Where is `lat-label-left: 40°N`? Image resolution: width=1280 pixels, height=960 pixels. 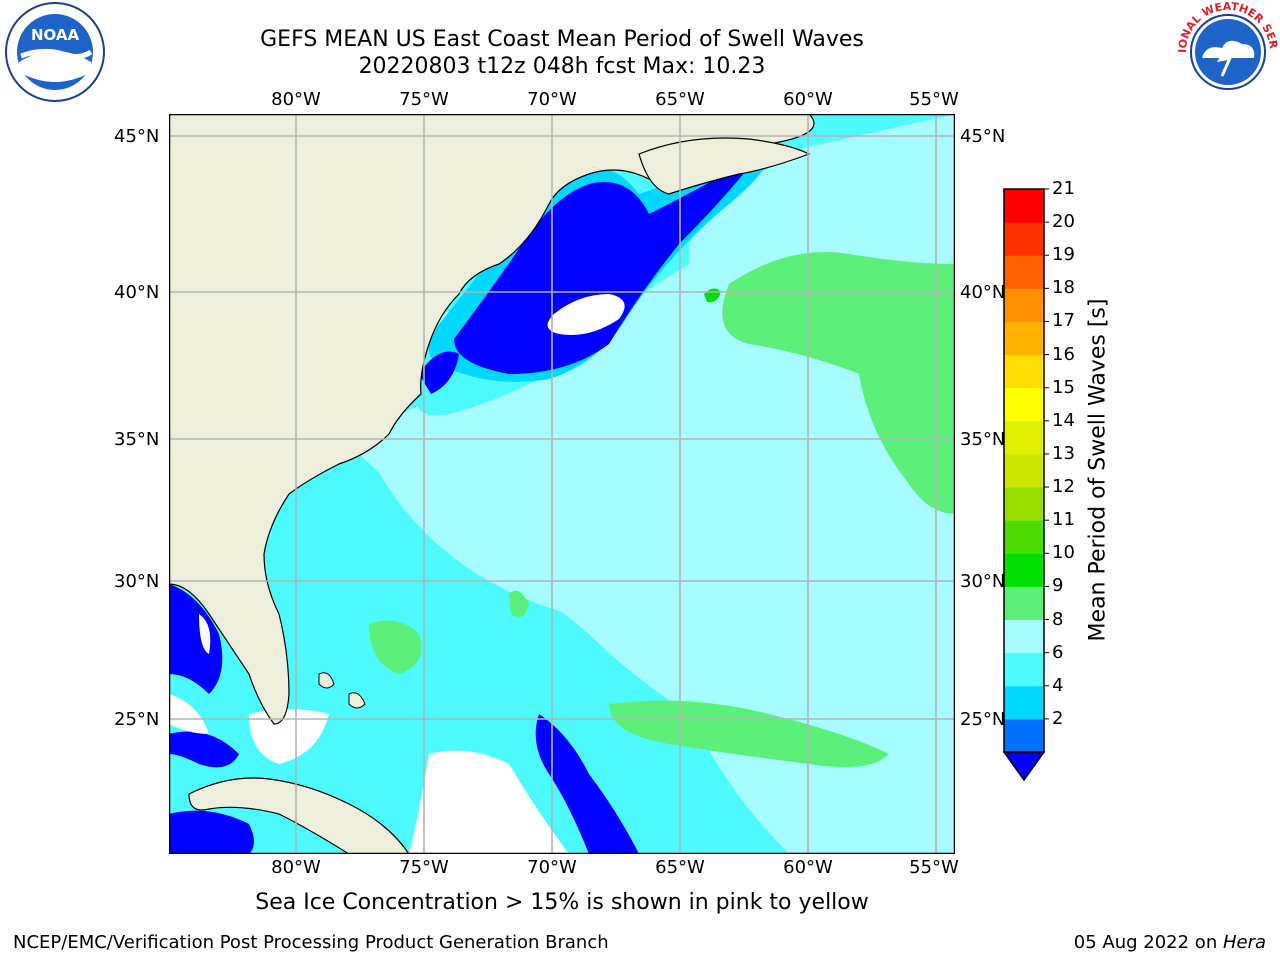 lat-label-left: 40°N is located at coordinates (137, 292).